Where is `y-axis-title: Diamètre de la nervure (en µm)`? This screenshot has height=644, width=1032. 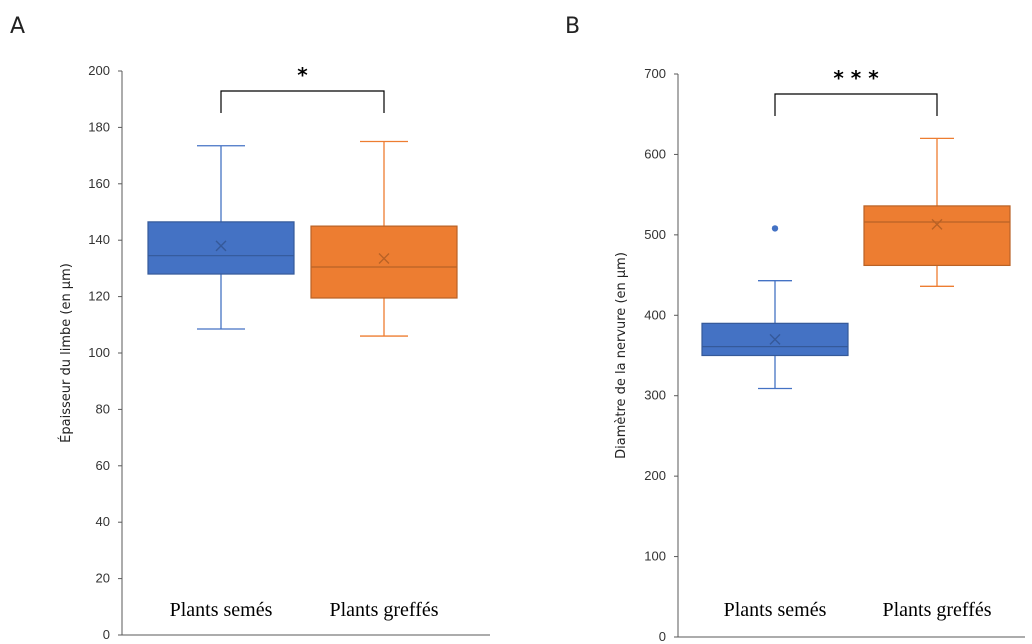 y-axis-title: Diamètre de la nervure (en µm) is located at coordinates (621, 355).